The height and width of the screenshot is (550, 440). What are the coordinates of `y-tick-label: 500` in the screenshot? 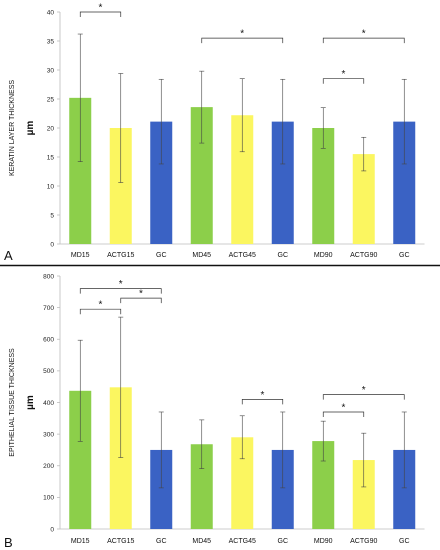 It's located at (48, 371).